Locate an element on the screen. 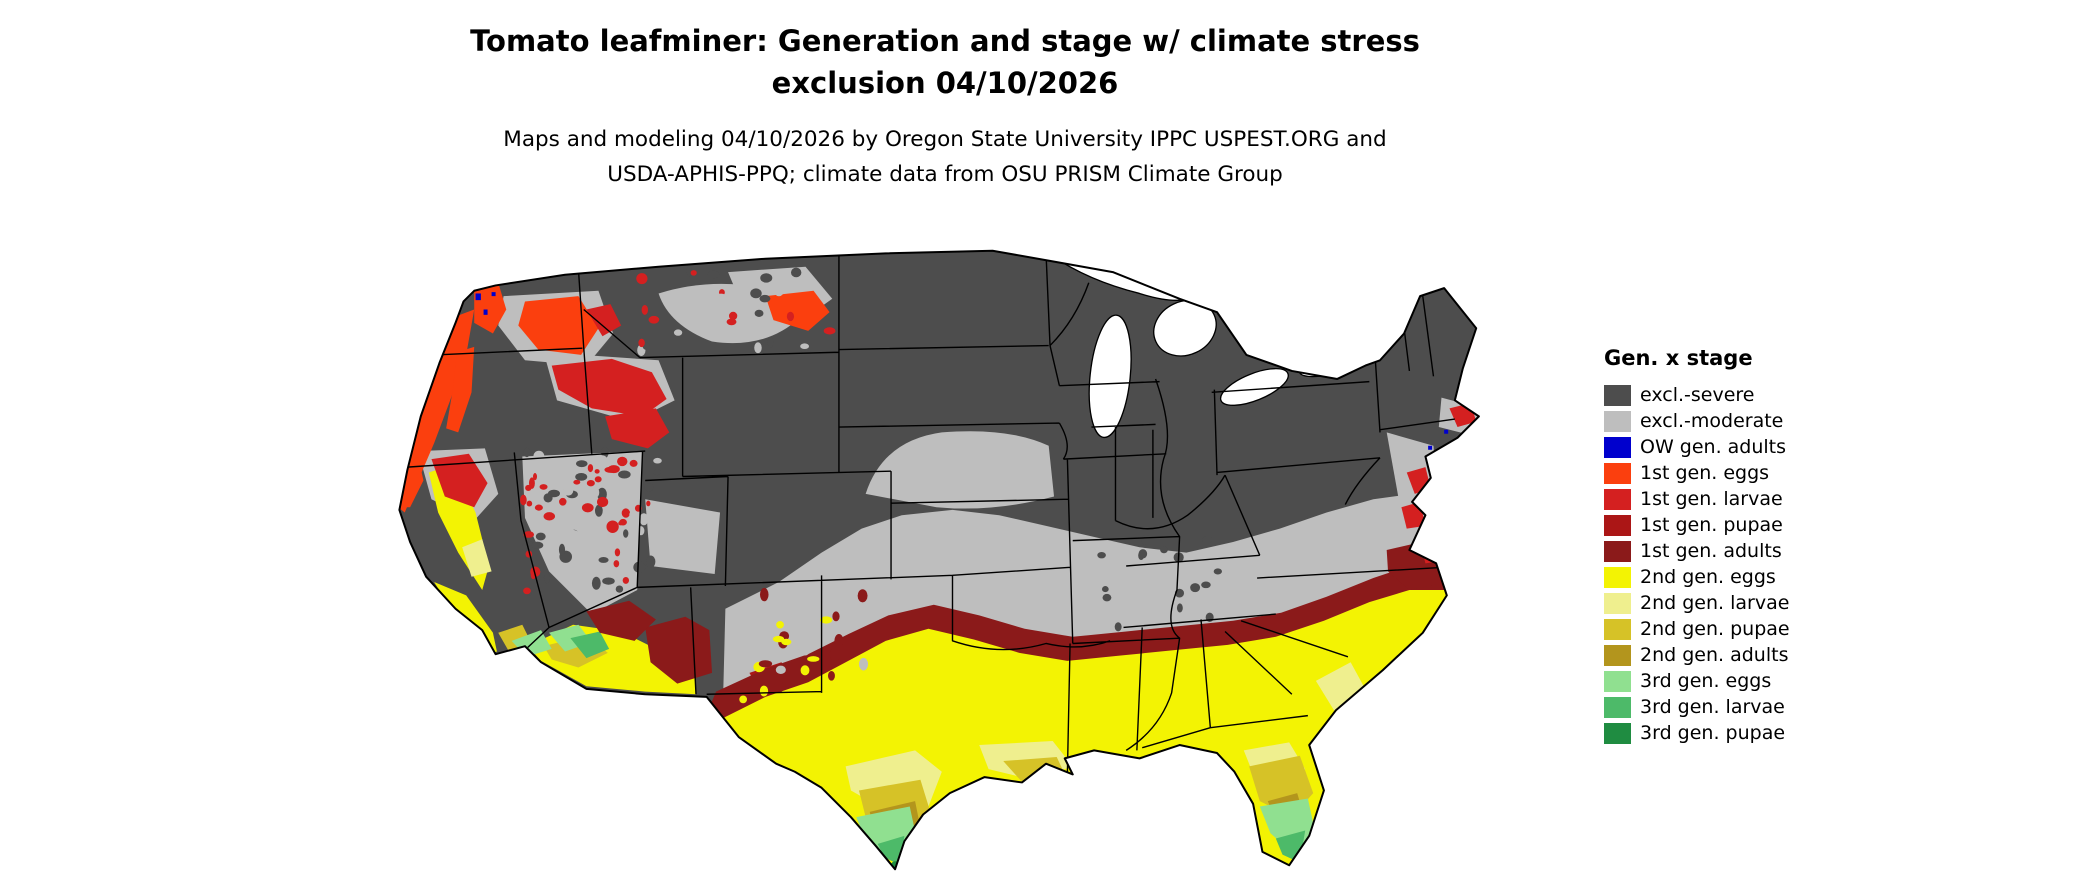  legend-label: 3rd gen. pupae is located at coordinates (1713, 733).